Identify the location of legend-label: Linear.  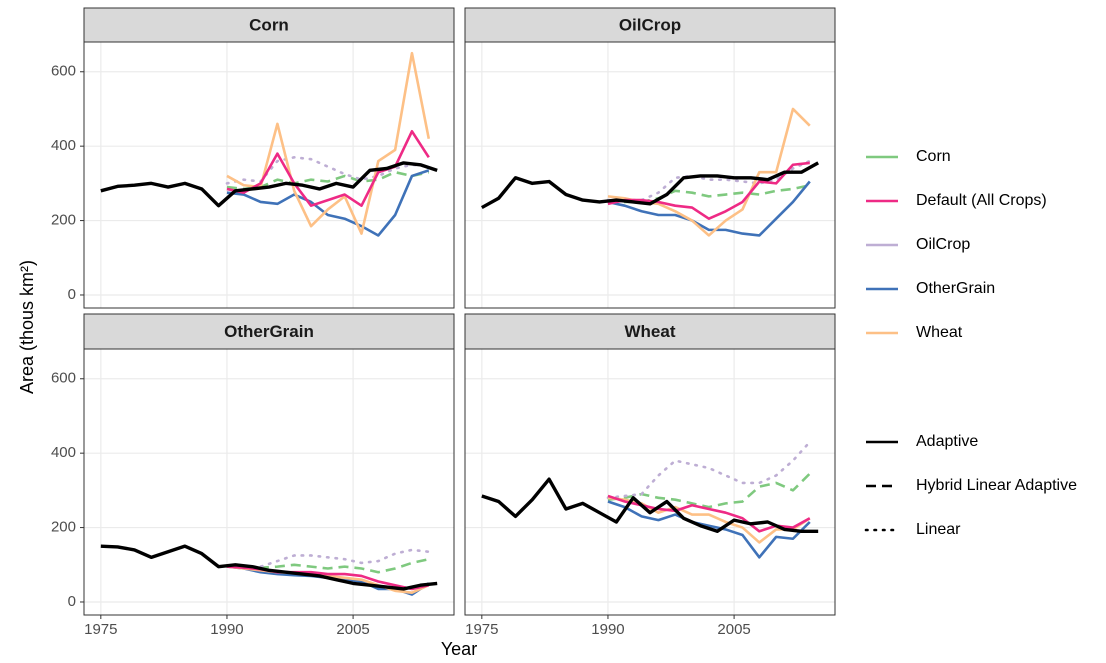
(938, 529).